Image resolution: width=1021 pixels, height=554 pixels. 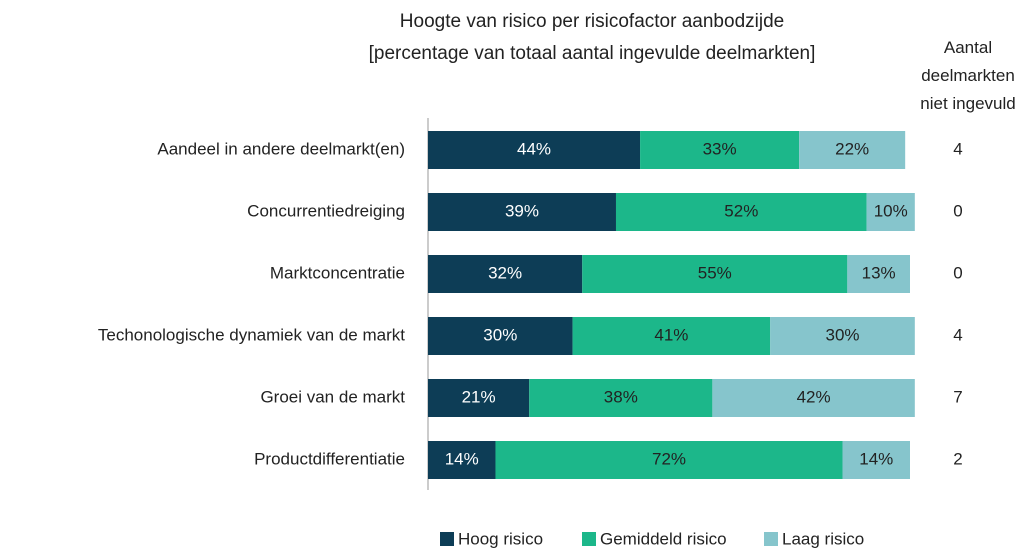 I want to click on value-label: 10%, so click(x=891, y=210).